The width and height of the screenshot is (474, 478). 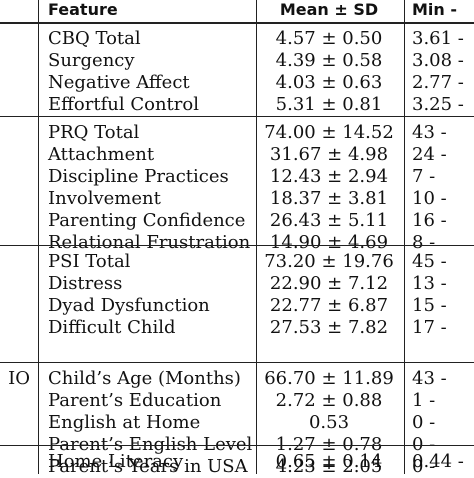 I want to click on feature-cell: Dyad Dysfunction, so click(x=129, y=305).